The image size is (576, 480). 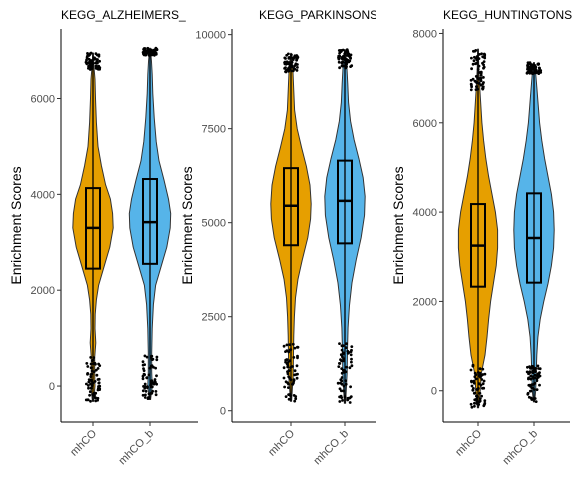 I want to click on y-axis-label: Enrichment Scores, so click(x=398, y=225).